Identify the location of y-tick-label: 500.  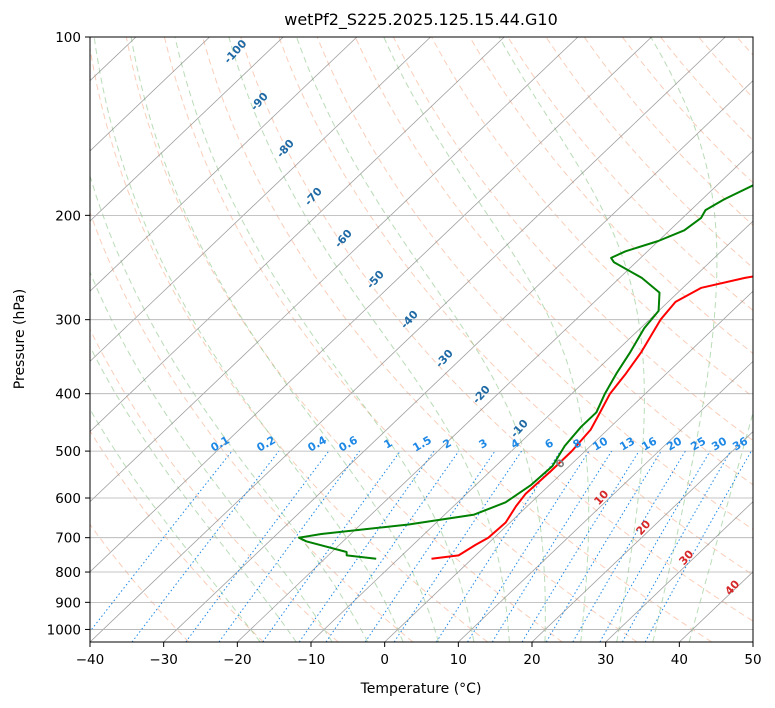
(68, 452).